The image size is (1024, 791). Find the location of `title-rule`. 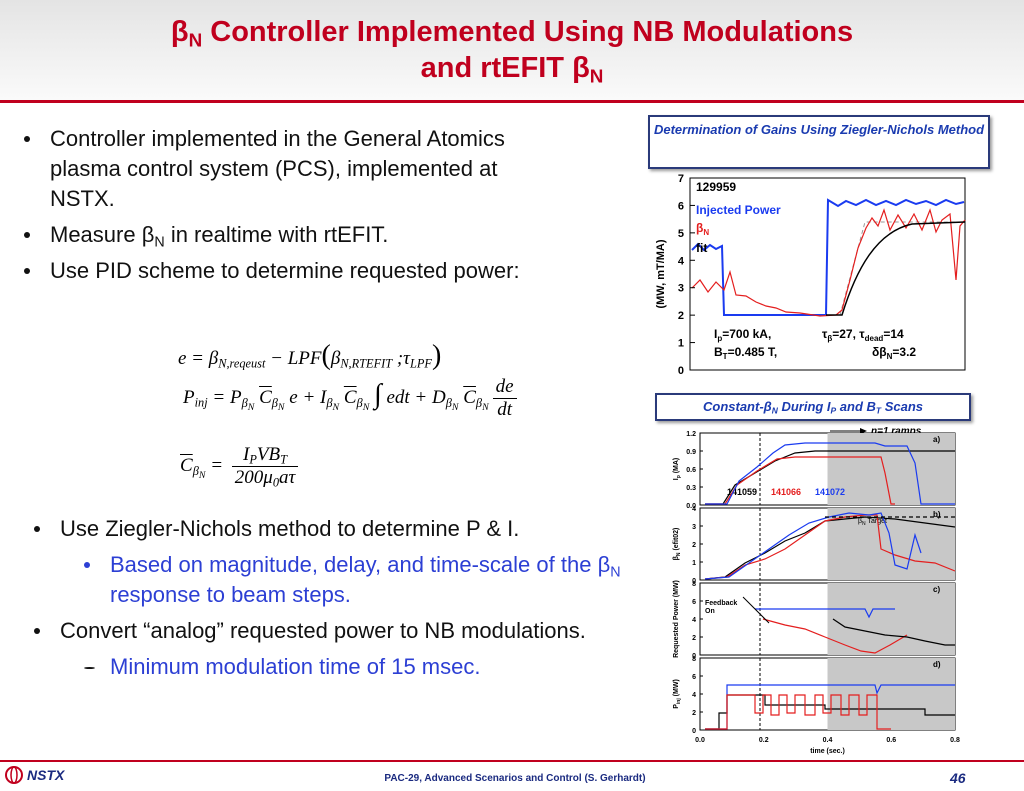

title-rule is located at coordinates (512, 101).